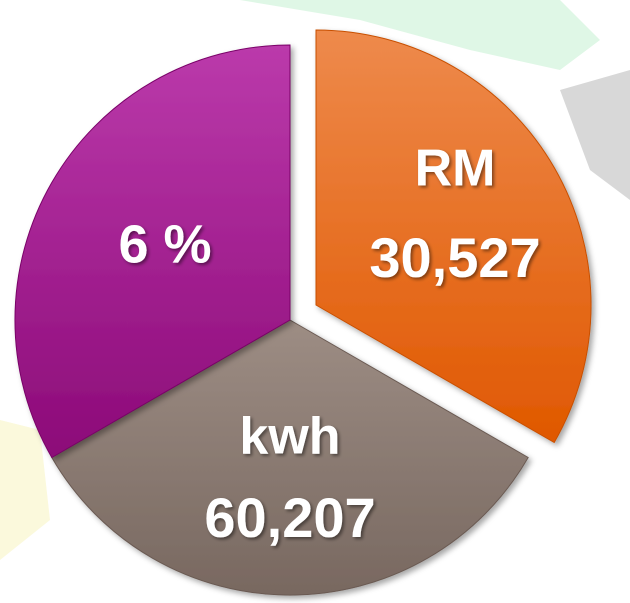  I want to click on segment-value: 60,207, so click(289, 517).